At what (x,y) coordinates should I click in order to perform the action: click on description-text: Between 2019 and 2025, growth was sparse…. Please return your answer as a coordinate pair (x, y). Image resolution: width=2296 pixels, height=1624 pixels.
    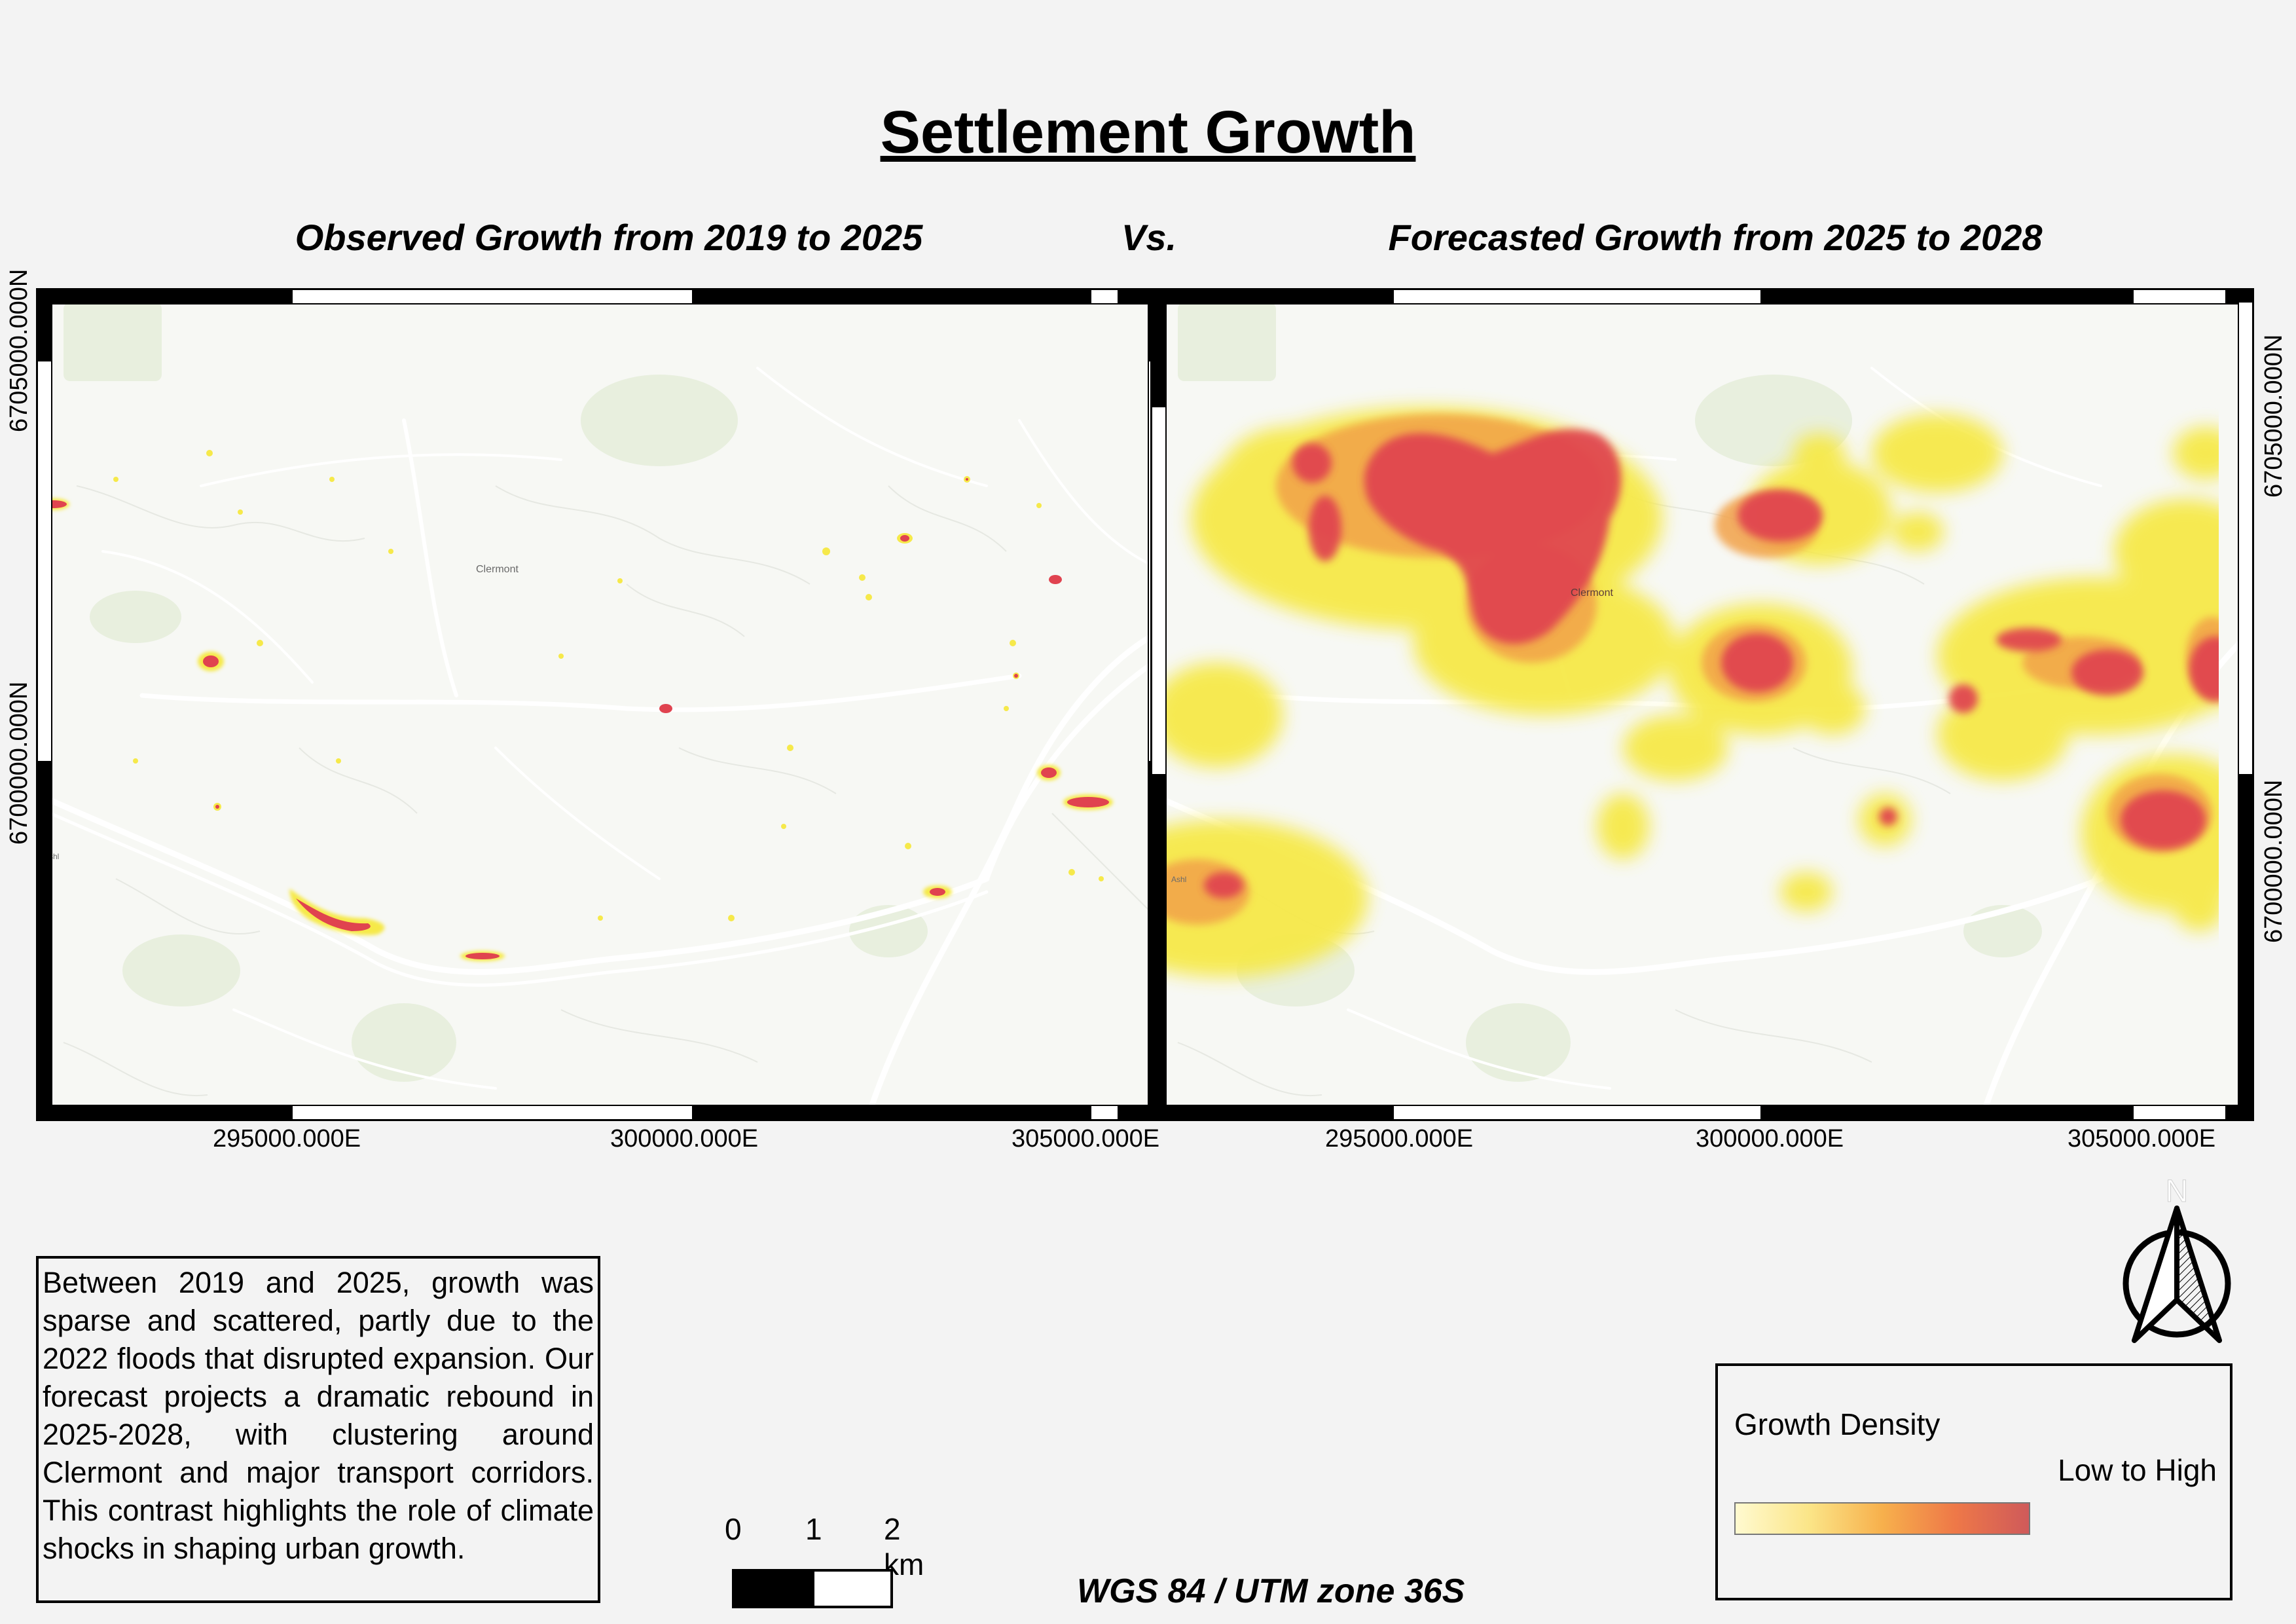
    Looking at the image, I should click on (318, 1429).